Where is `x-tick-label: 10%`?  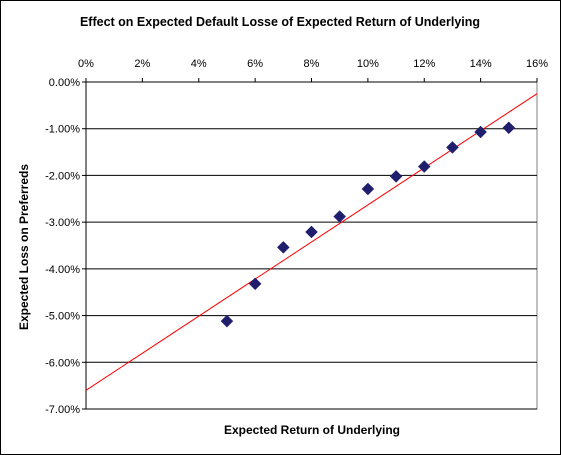 x-tick-label: 10% is located at coordinates (368, 64).